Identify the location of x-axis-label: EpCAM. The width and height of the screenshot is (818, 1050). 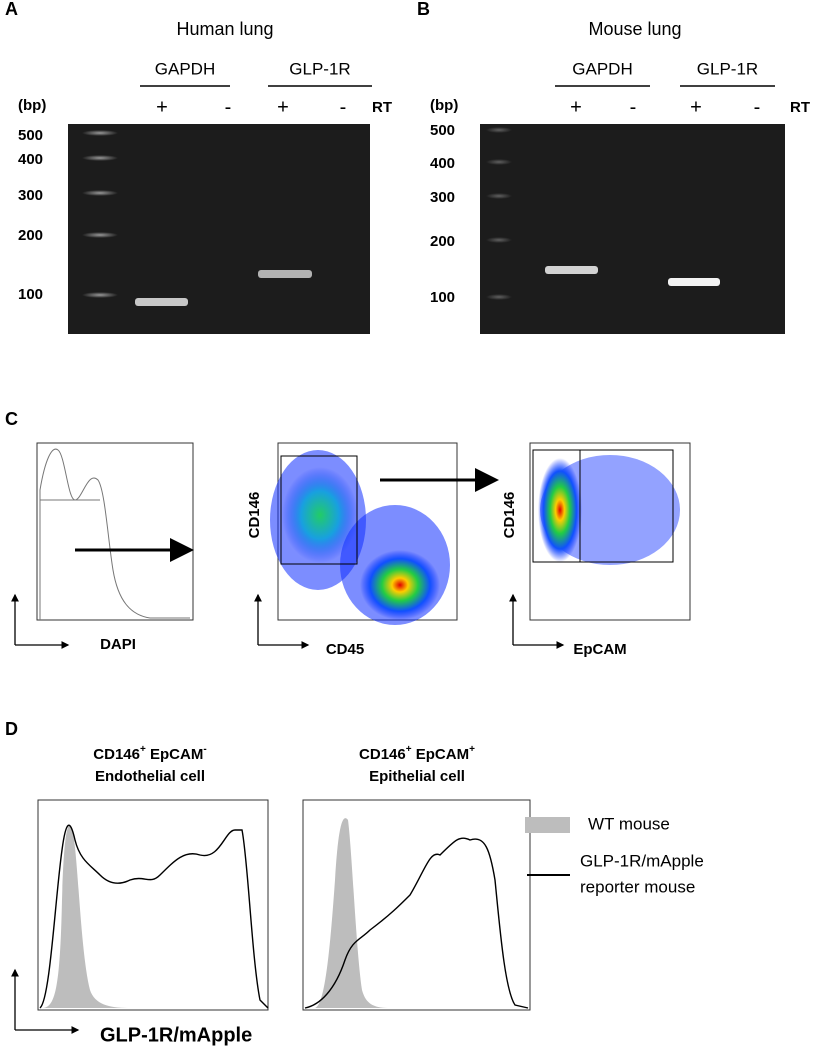
(599, 649).